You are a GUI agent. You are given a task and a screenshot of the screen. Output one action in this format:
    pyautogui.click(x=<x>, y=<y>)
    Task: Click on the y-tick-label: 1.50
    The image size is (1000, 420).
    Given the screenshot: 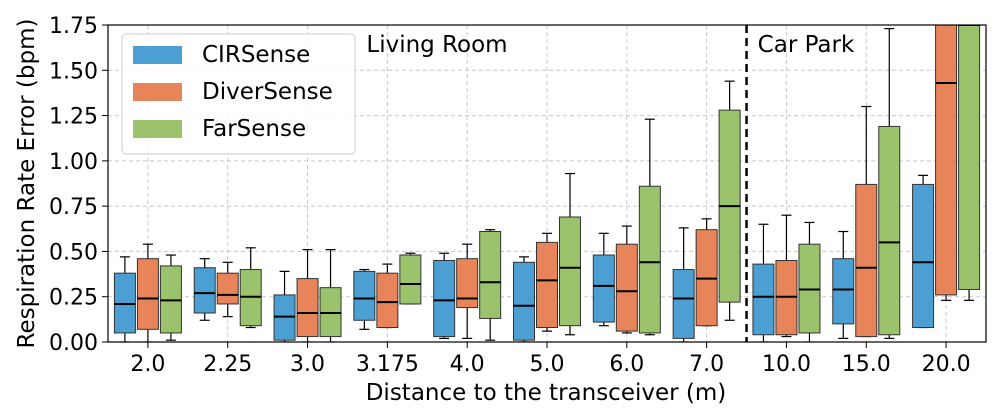 What is the action you would take?
    pyautogui.click(x=73, y=71)
    